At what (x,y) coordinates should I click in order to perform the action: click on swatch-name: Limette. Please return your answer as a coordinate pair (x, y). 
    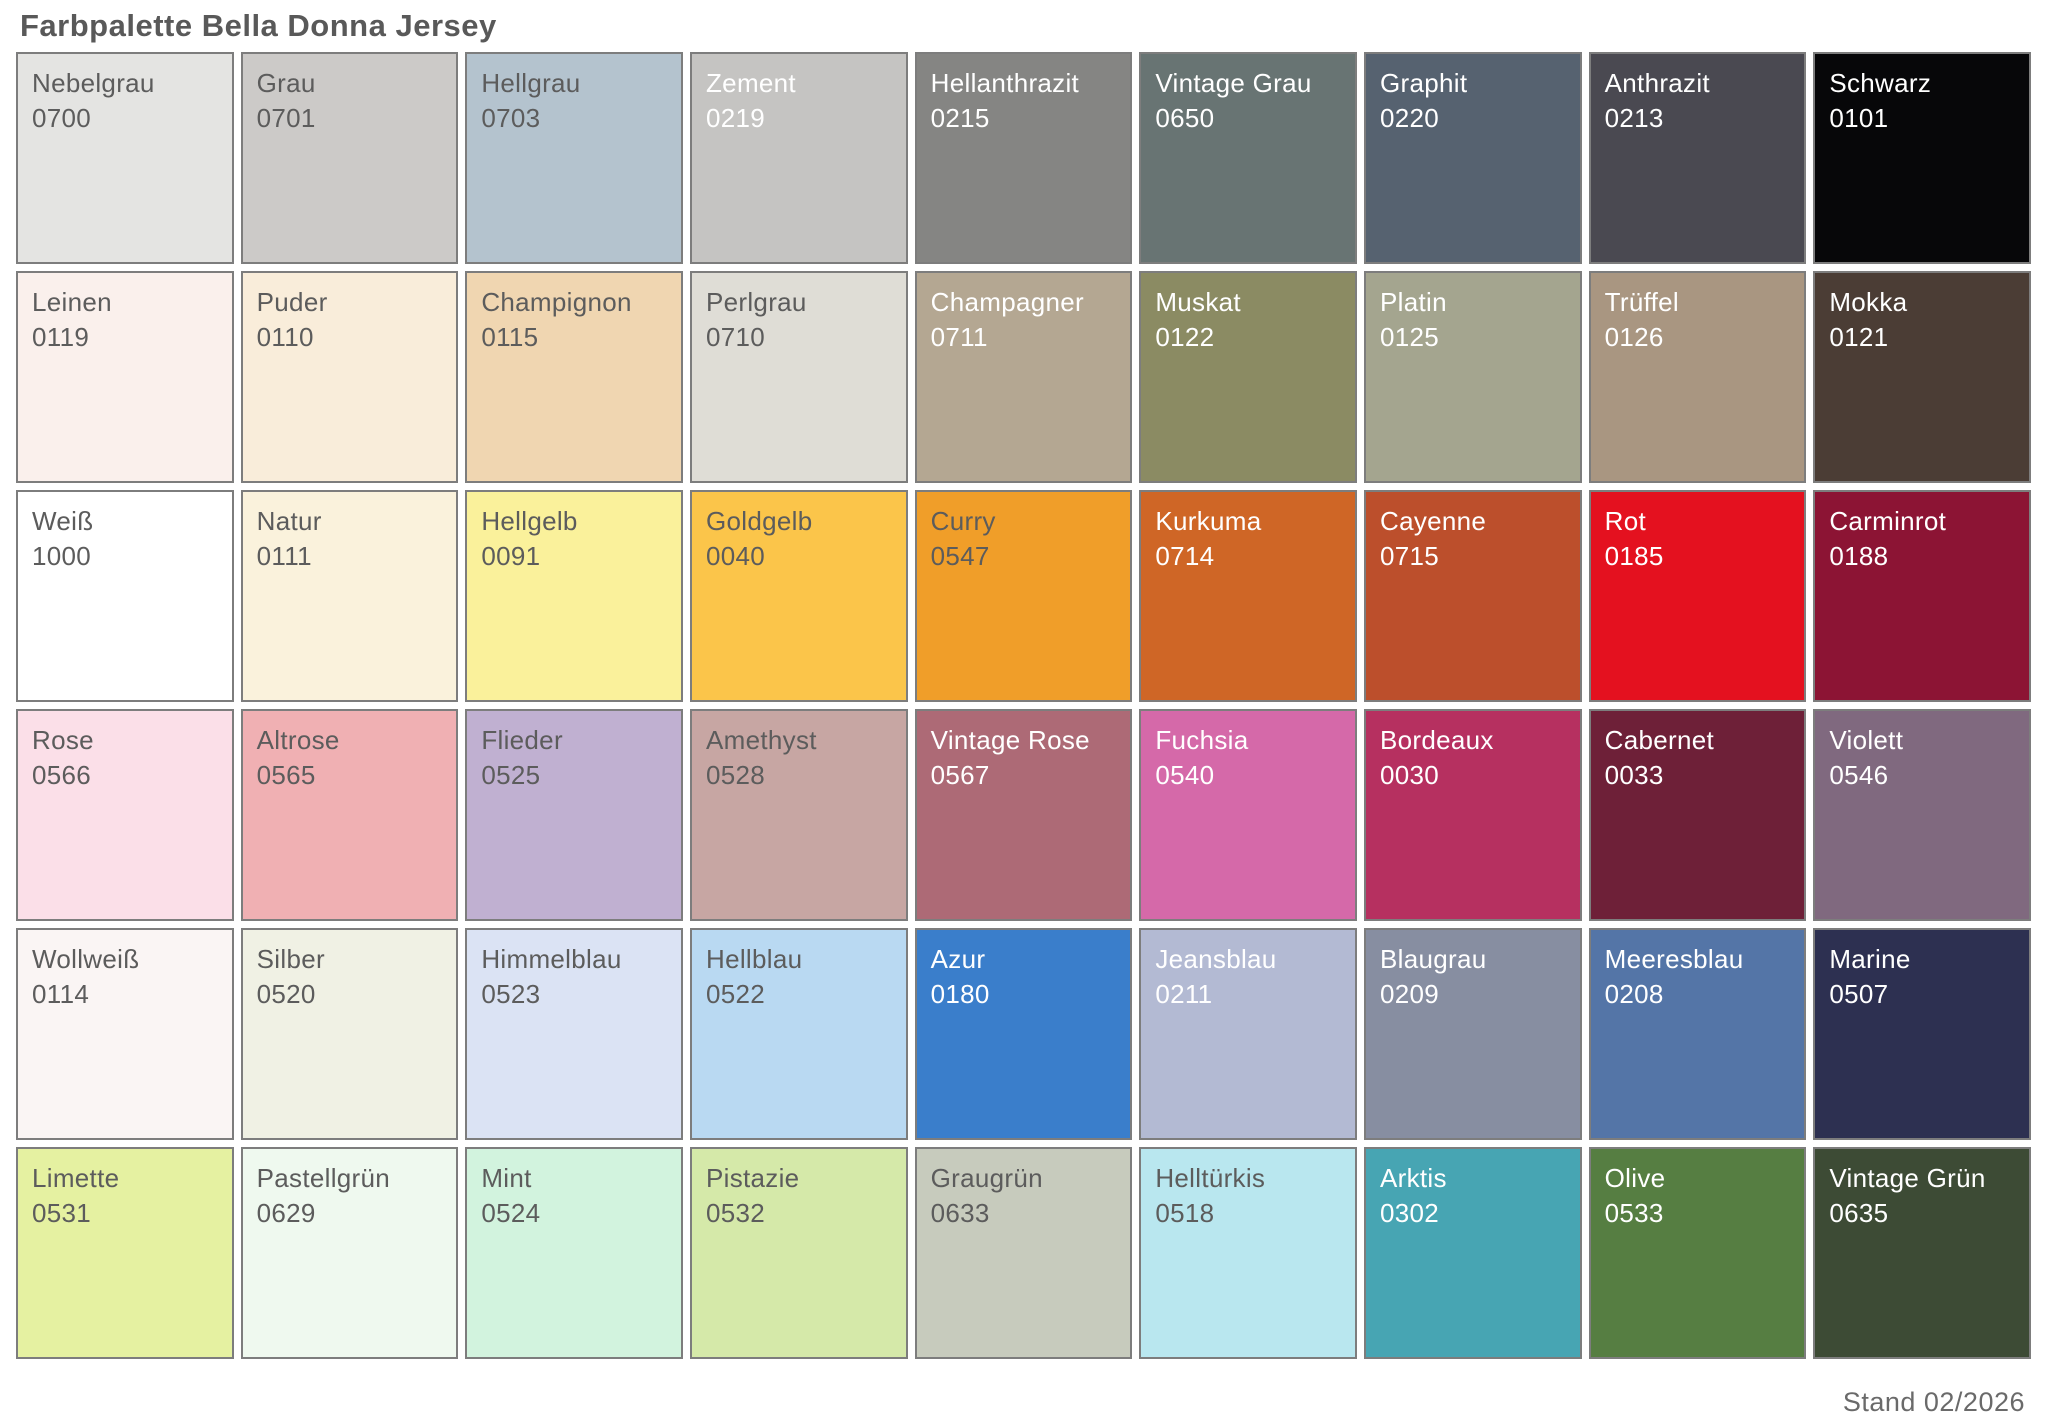
    Looking at the image, I should click on (76, 1178).